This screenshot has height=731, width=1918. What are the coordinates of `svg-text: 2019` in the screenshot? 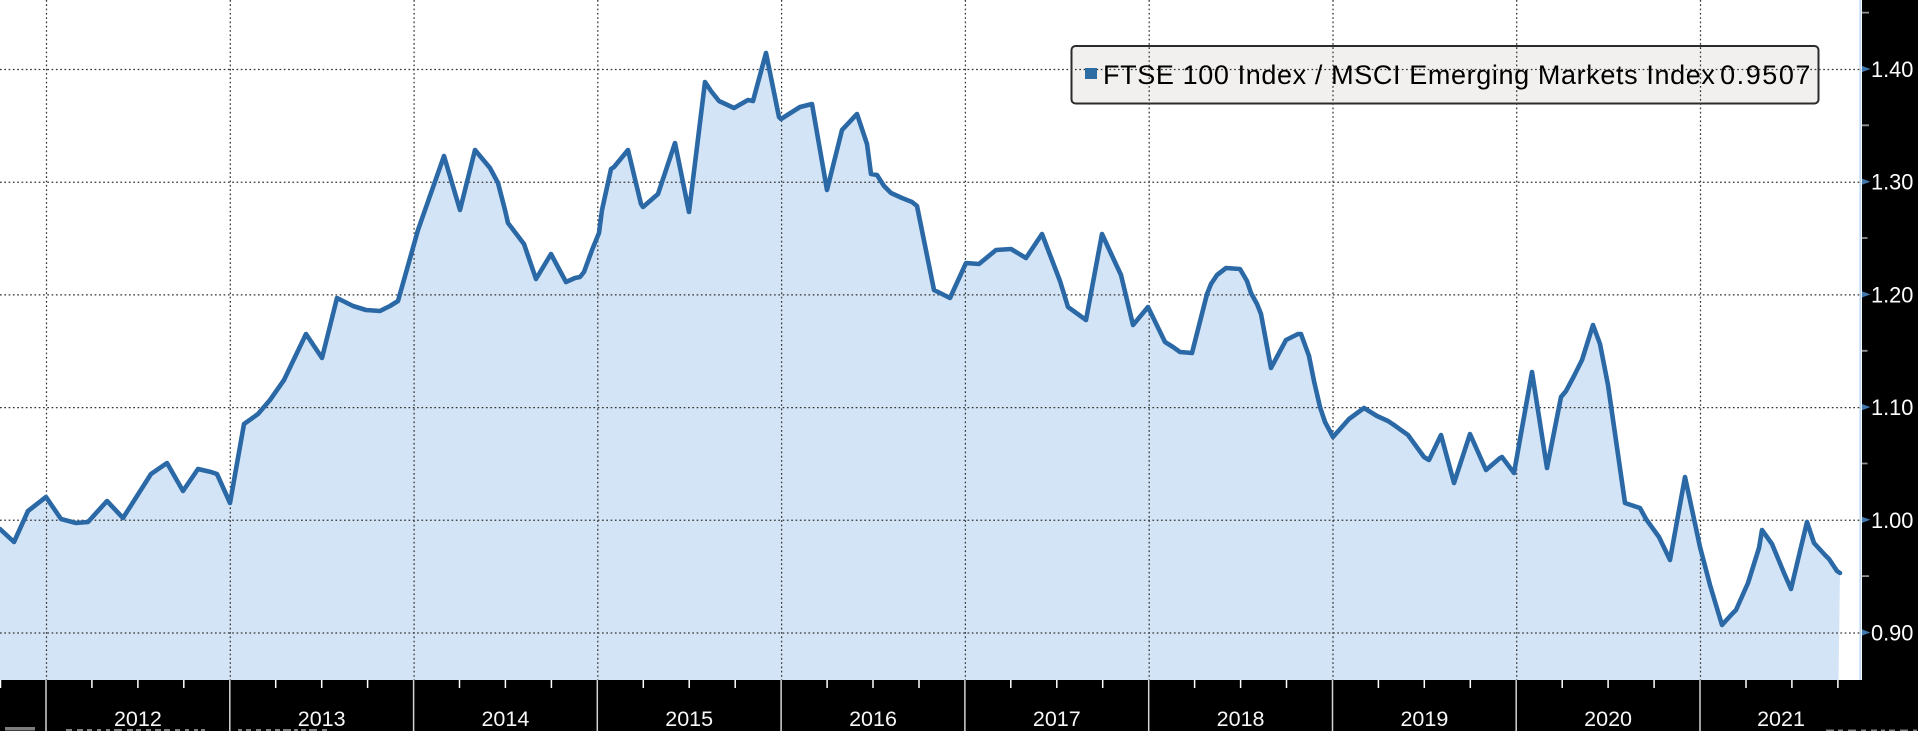 It's located at (1424, 719).